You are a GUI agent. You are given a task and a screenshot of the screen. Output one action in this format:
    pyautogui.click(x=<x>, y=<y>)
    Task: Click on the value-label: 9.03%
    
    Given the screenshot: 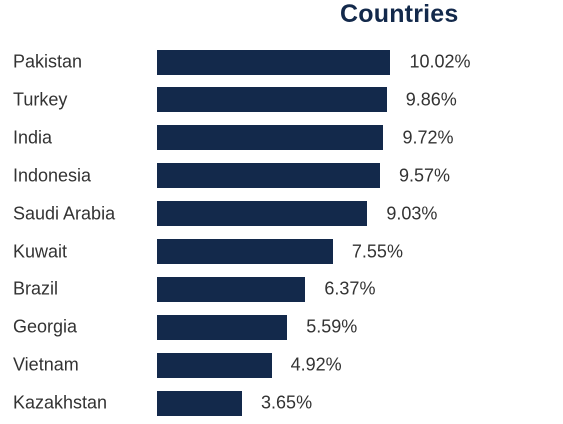 What is the action you would take?
    pyautogui.click(x=412, y=213)
    